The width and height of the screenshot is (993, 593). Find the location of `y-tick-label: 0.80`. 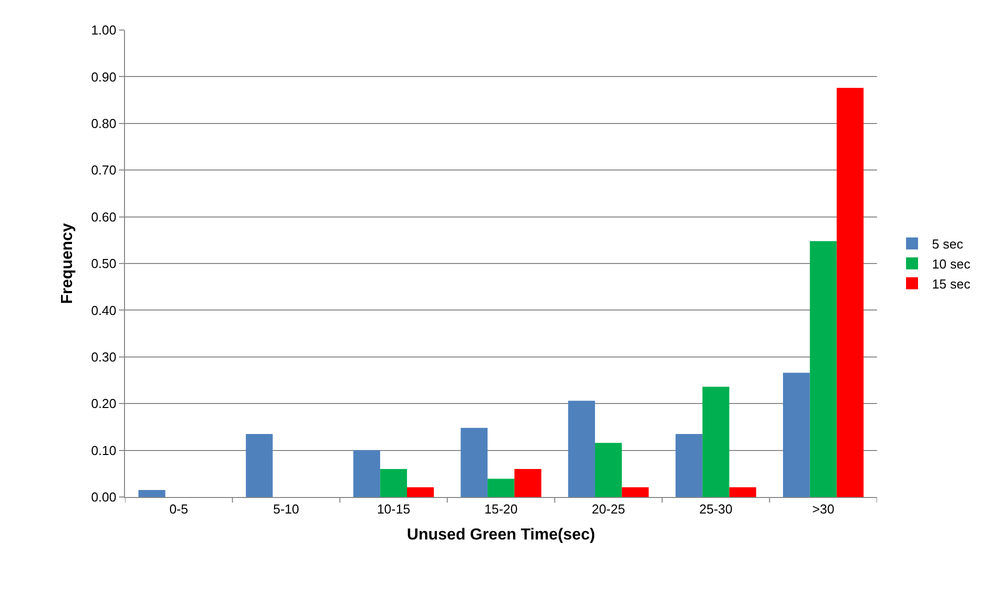

y-tick-label: 0.80 is located at coordinates (103, 123).